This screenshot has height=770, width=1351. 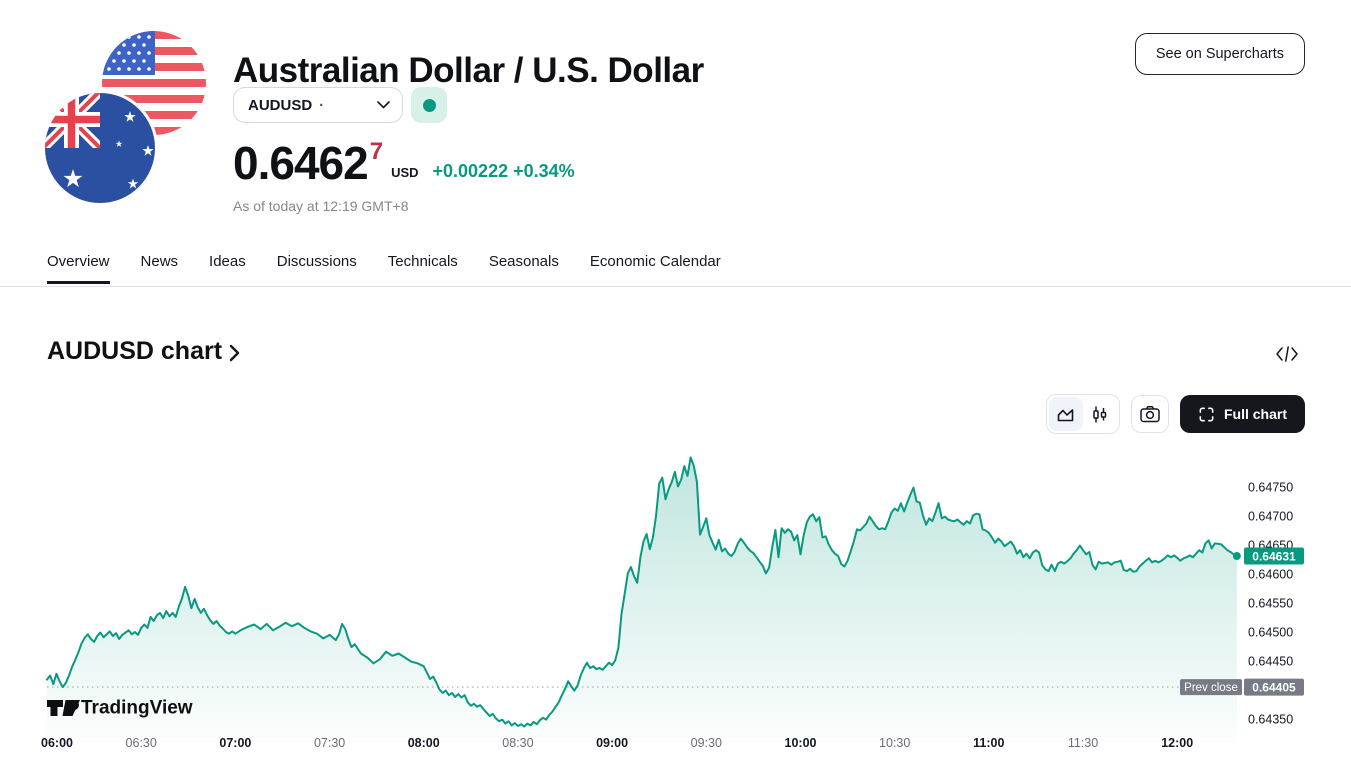 What do you see at coordinates (405, 172) in the screenshot?
I see `price-currency: USD` at bounding box center [405, 172].